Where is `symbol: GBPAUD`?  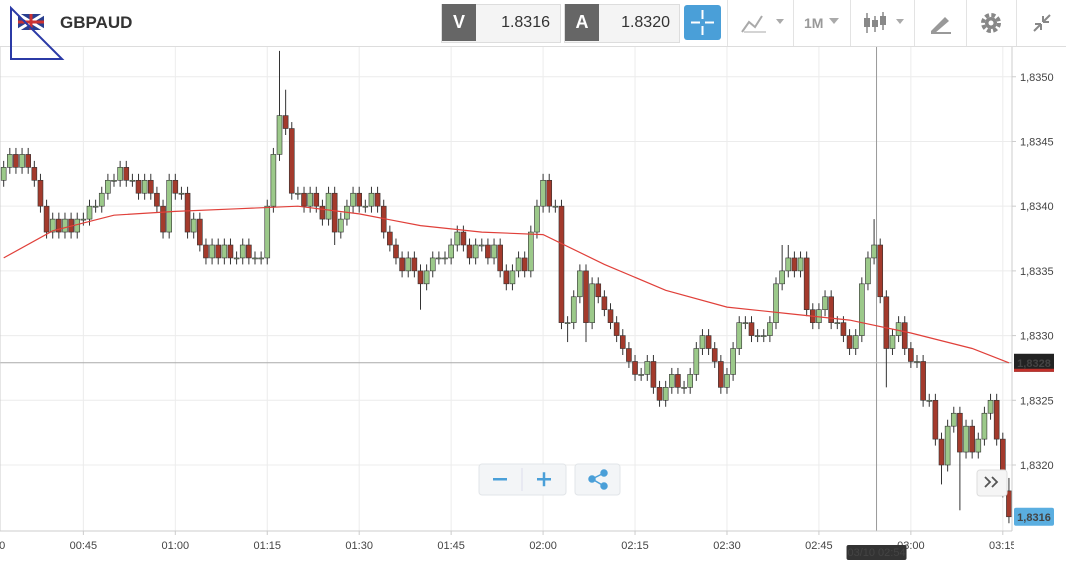 symbol: GBPAUD is located at coordinates (96, 22).